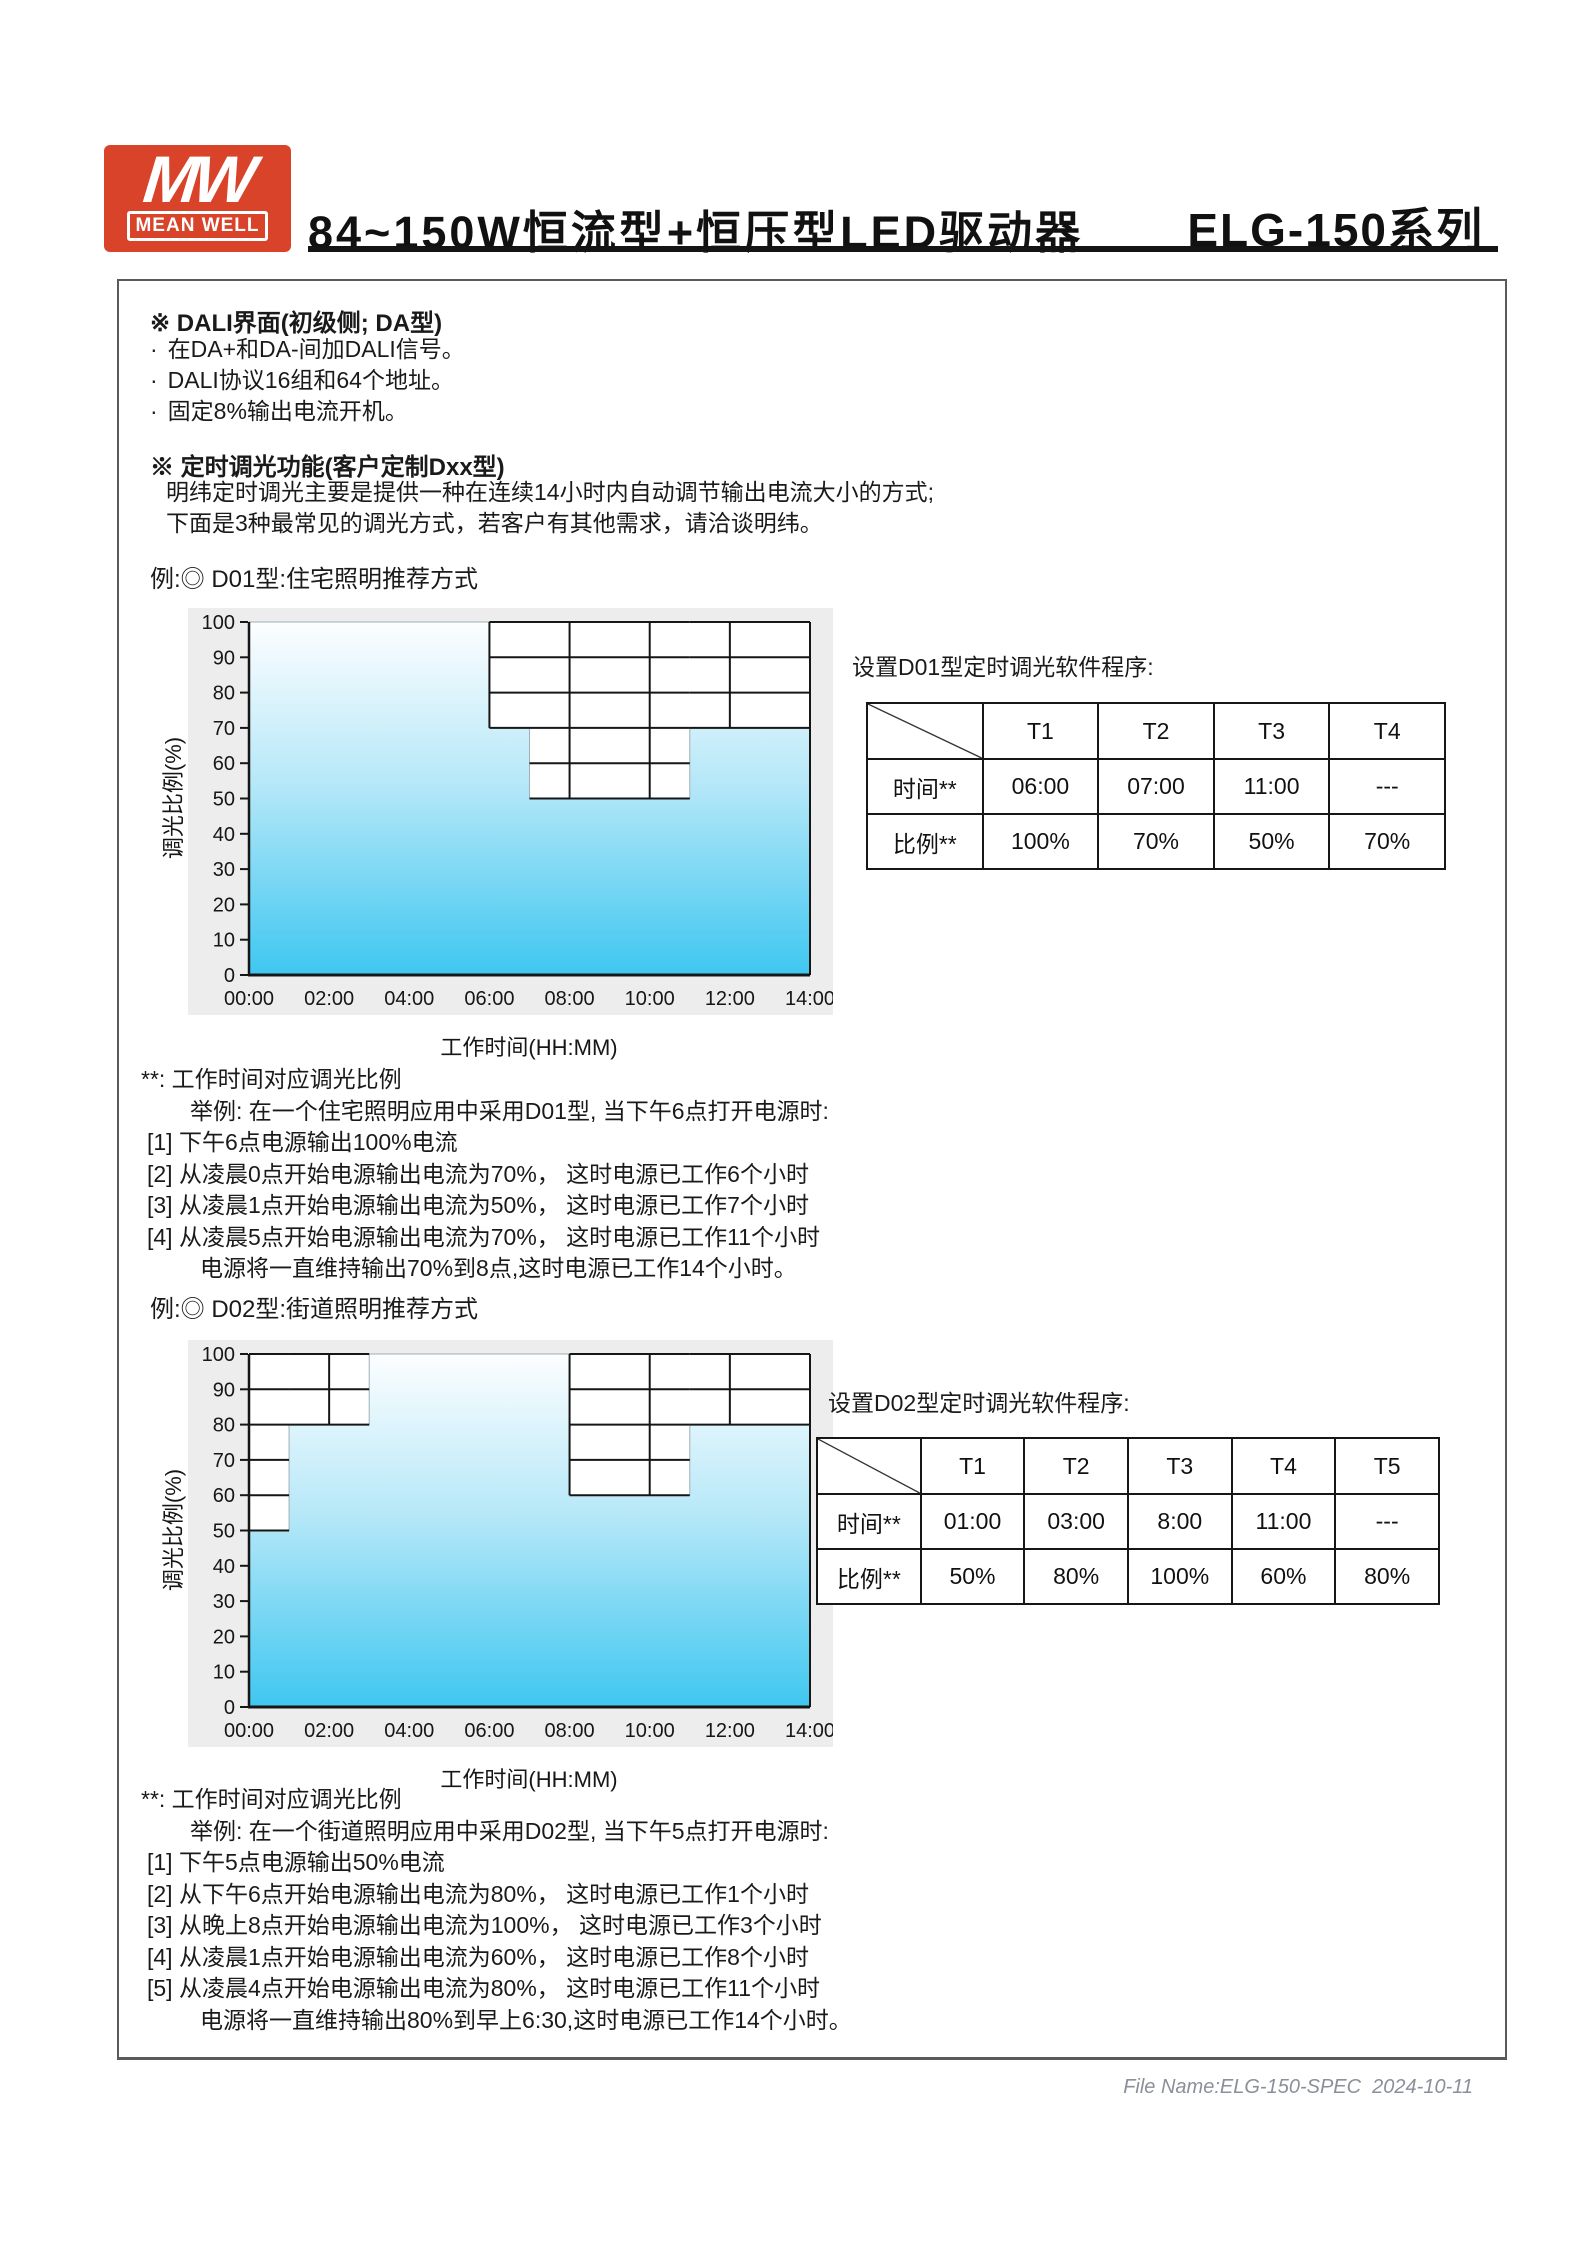 The width and height of the screenshot is (1587, 2245). What do you see at coordinates (972, 1466) in the screenshot?
I see `table-col-header: T1` at bounding box center [972, 1466].